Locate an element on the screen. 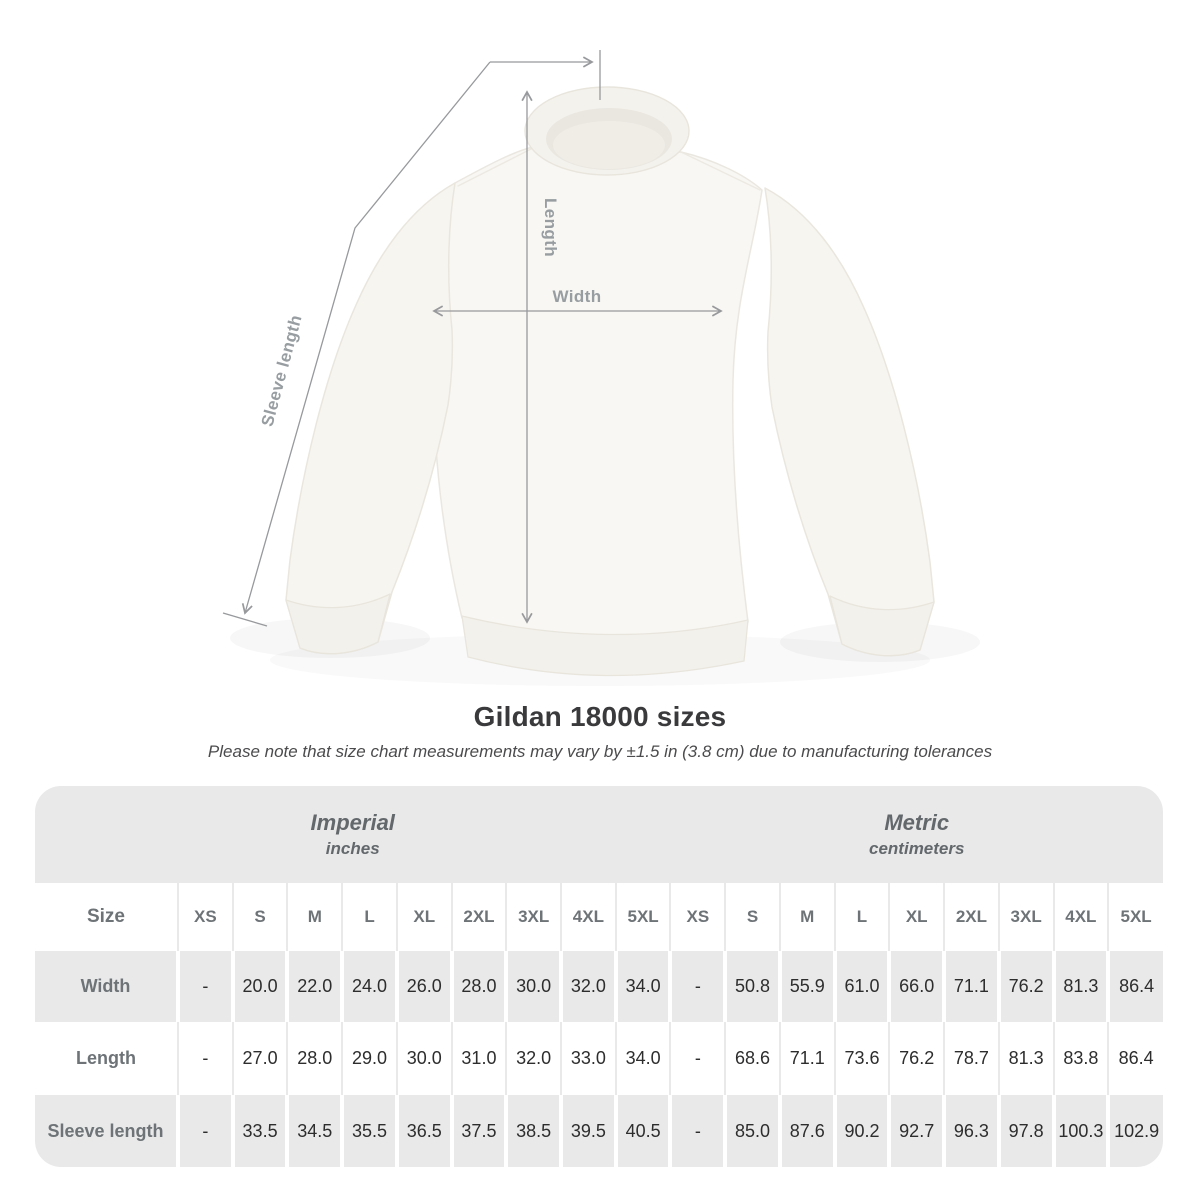 The image size is (1200, 1200). value-cell: 83.8 is located at coordinates (1080, 1058).